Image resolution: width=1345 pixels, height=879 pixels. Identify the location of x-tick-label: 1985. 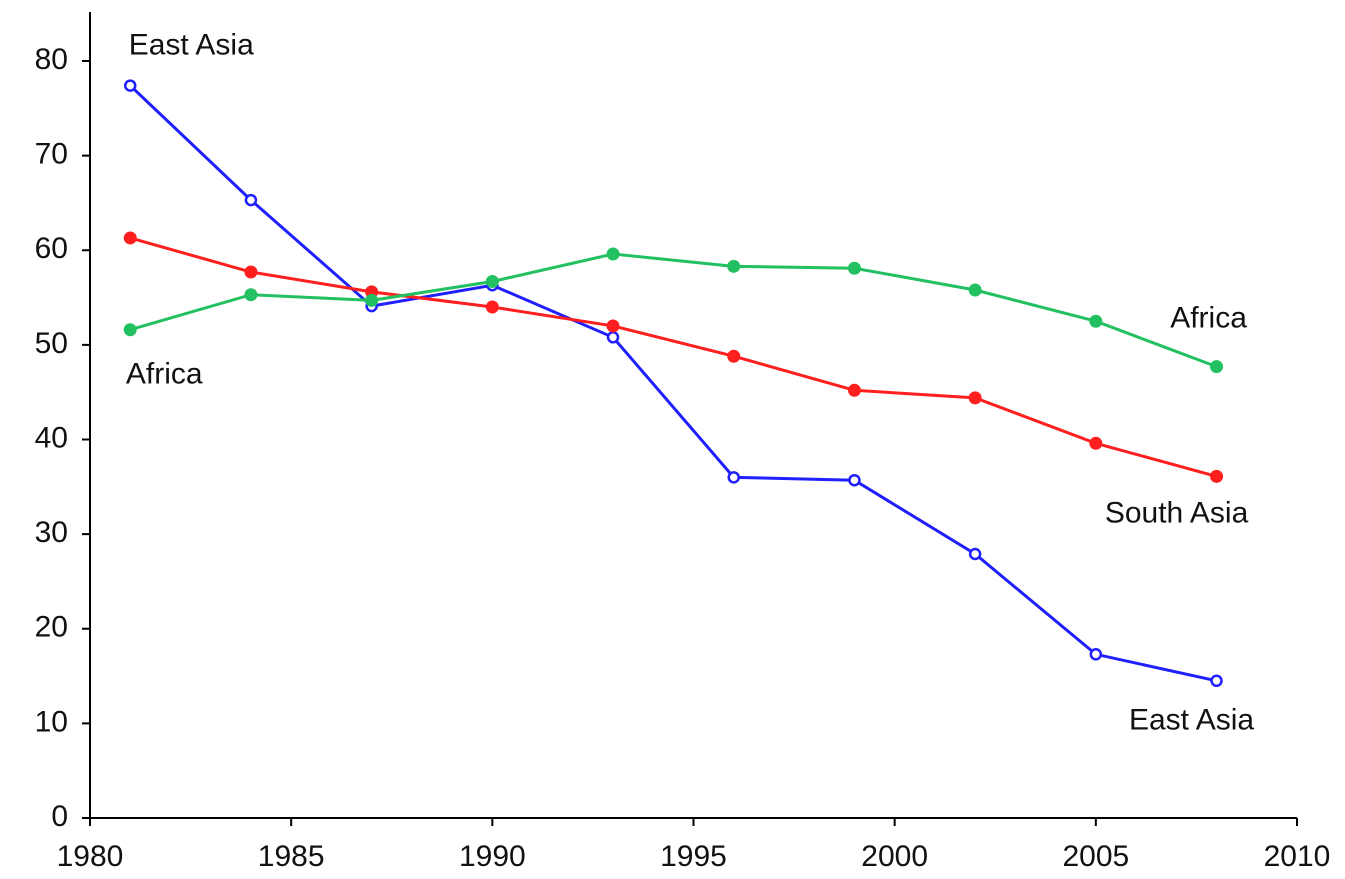
(291, 856).